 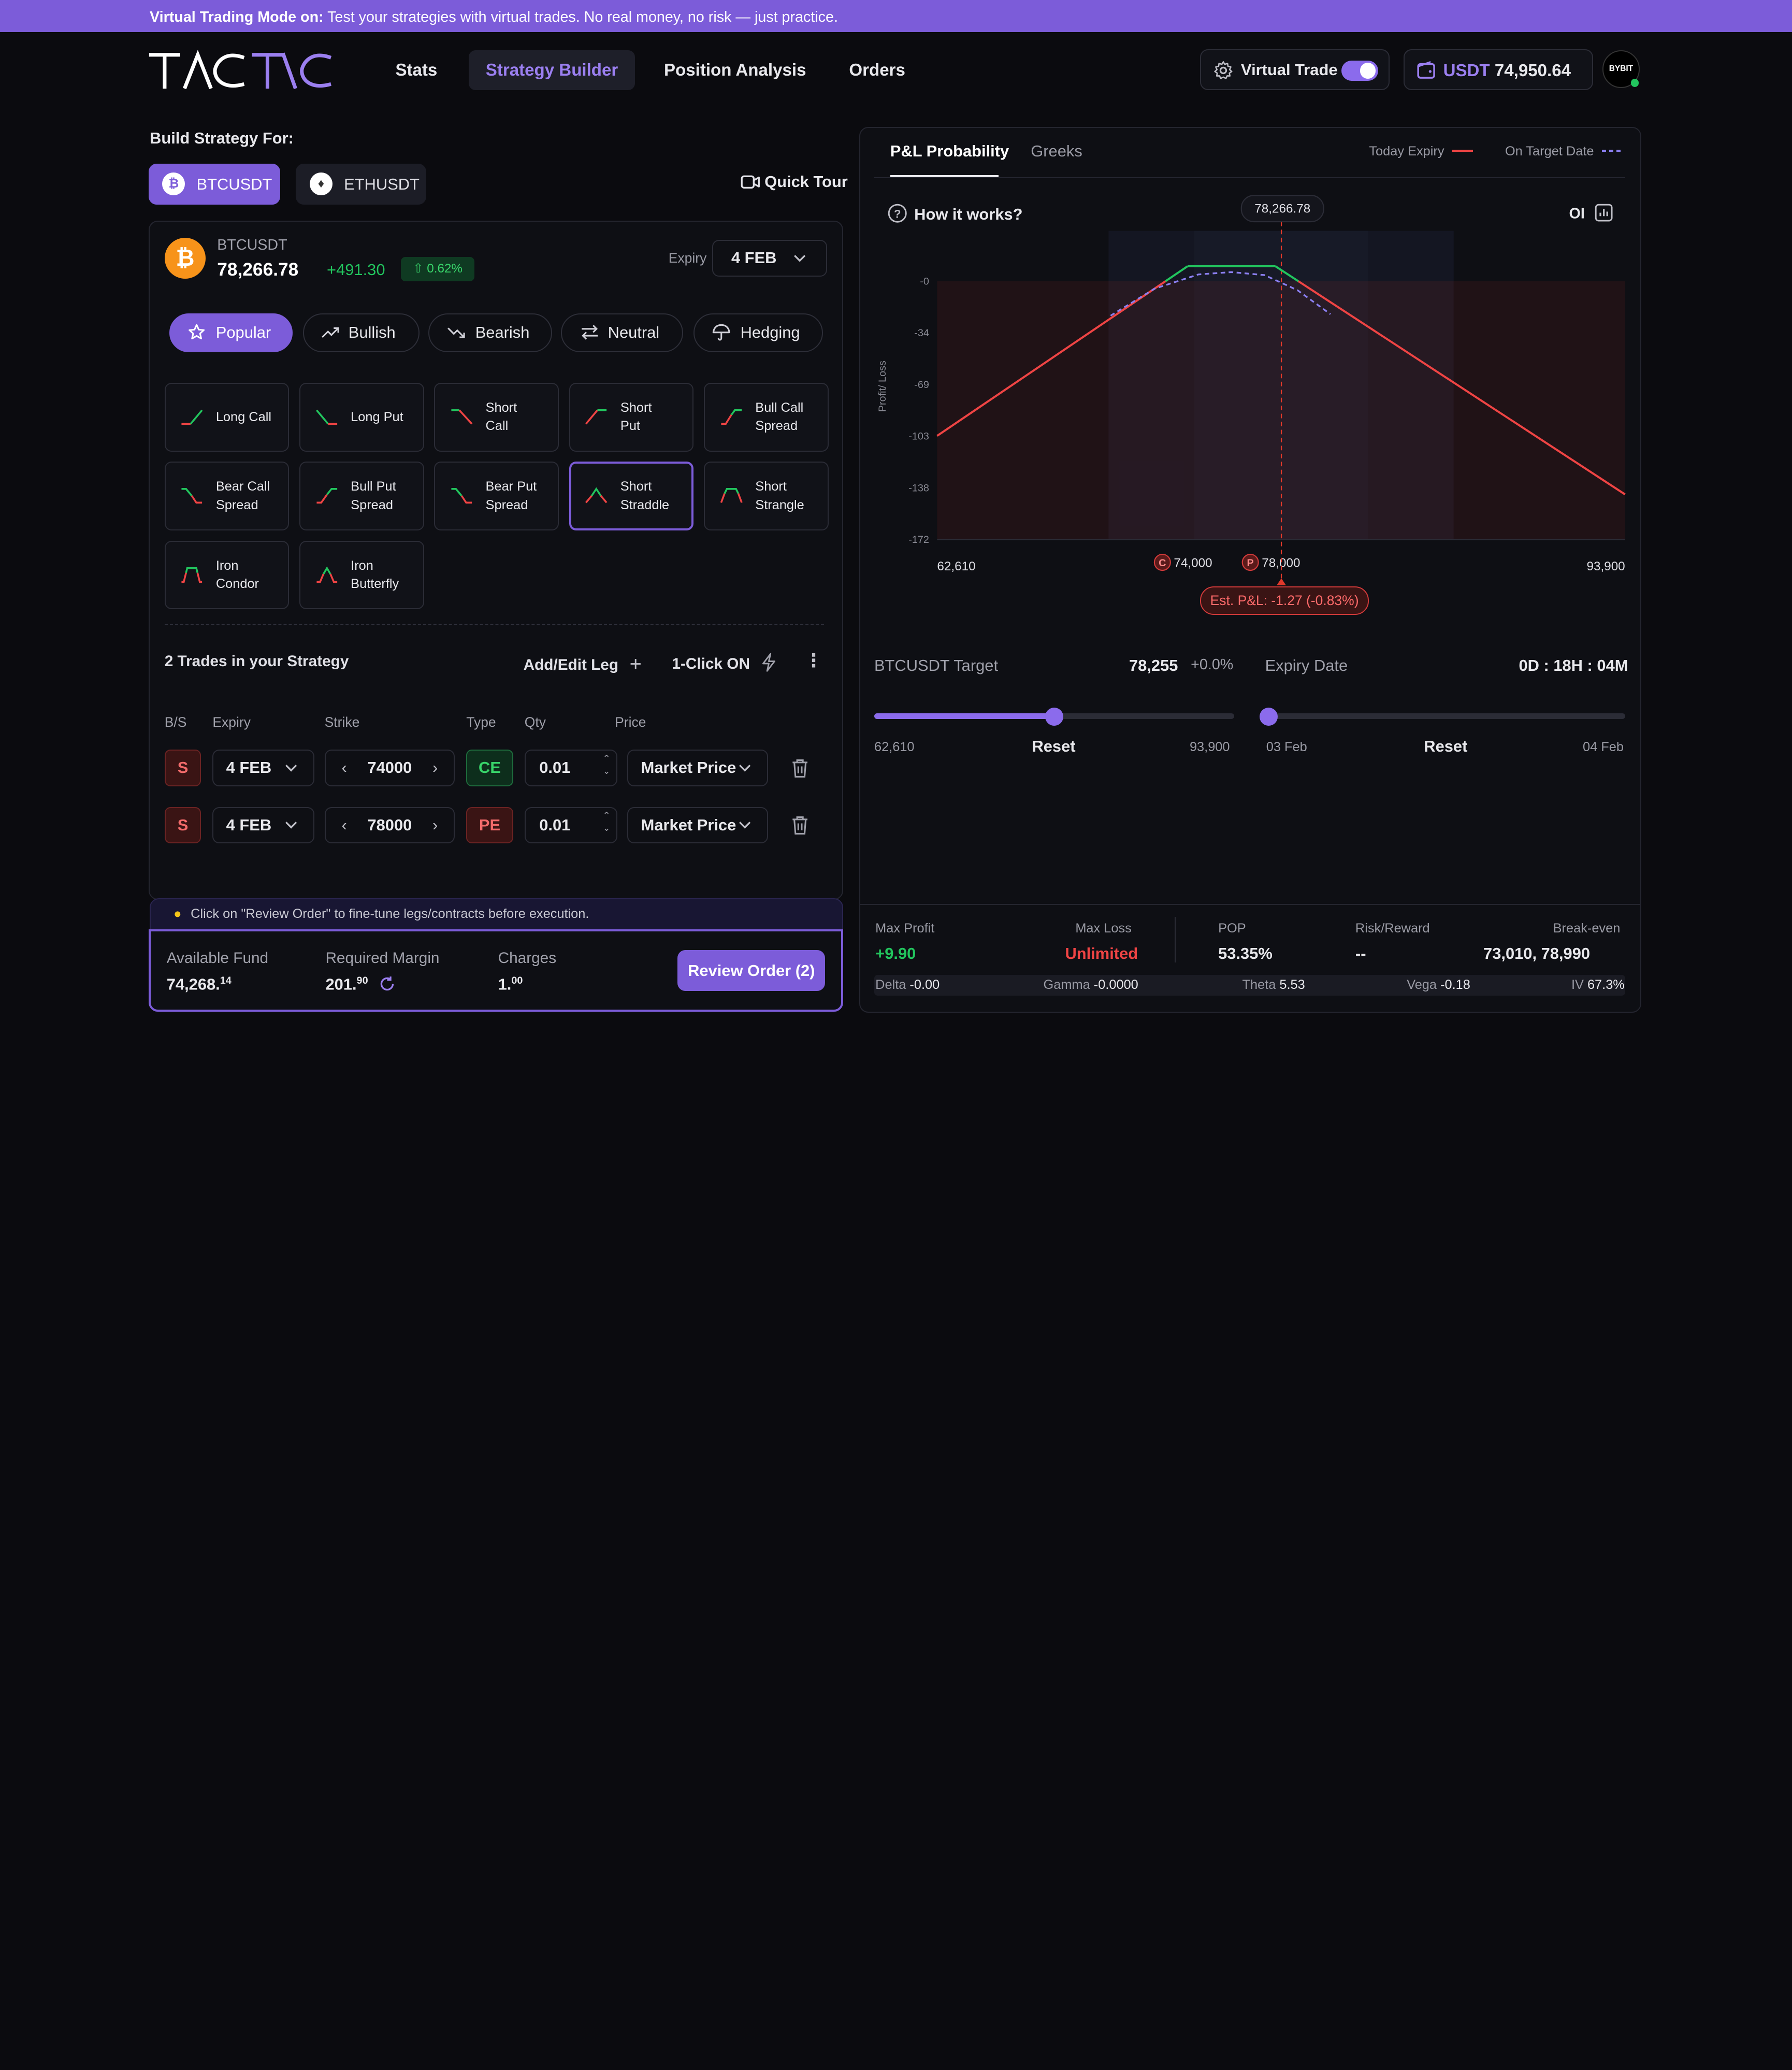 What do you see at coordinates (461, 496) in the screenshot?
I see `bear-put-spread-icon` at bounding box center [461, 496].